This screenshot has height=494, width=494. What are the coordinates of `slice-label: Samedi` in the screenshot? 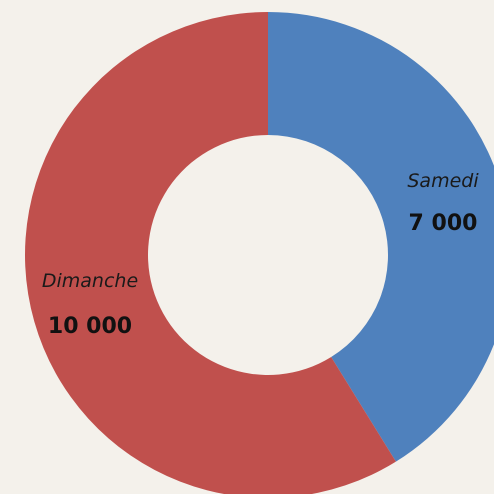 It's located at (443, 181).